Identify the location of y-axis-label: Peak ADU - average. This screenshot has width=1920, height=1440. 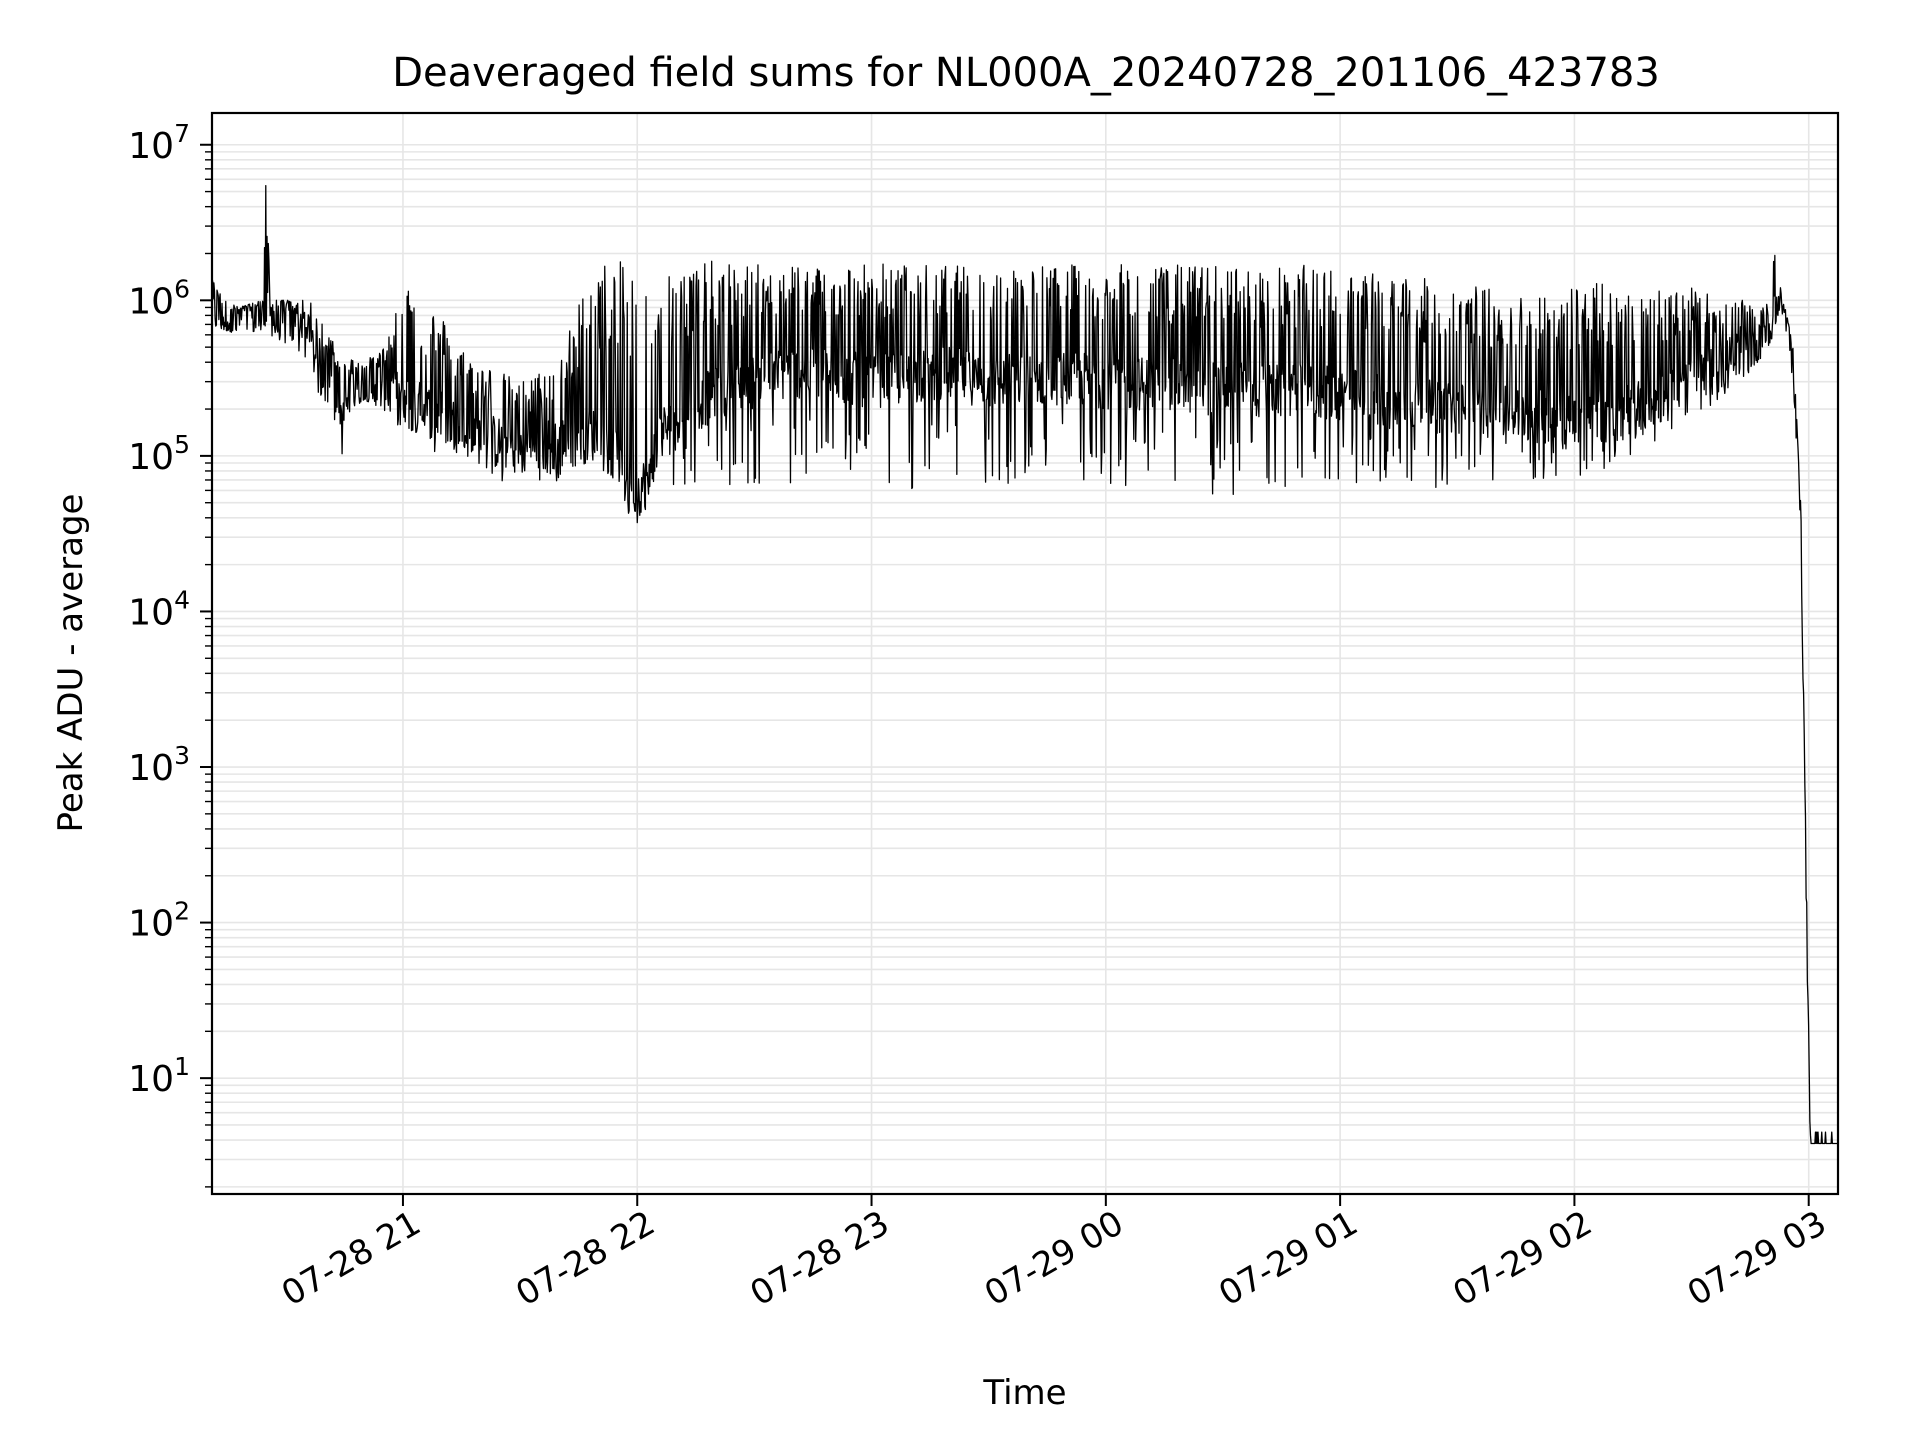
(71, 663).